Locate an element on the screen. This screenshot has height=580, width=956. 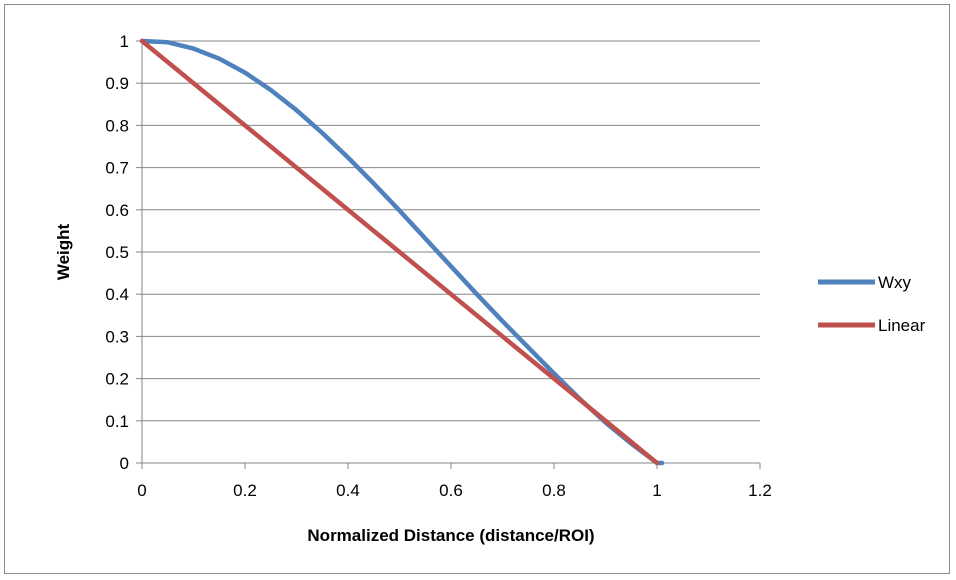
y-tick-label: 0.9 is located at coordinates (117, 83).